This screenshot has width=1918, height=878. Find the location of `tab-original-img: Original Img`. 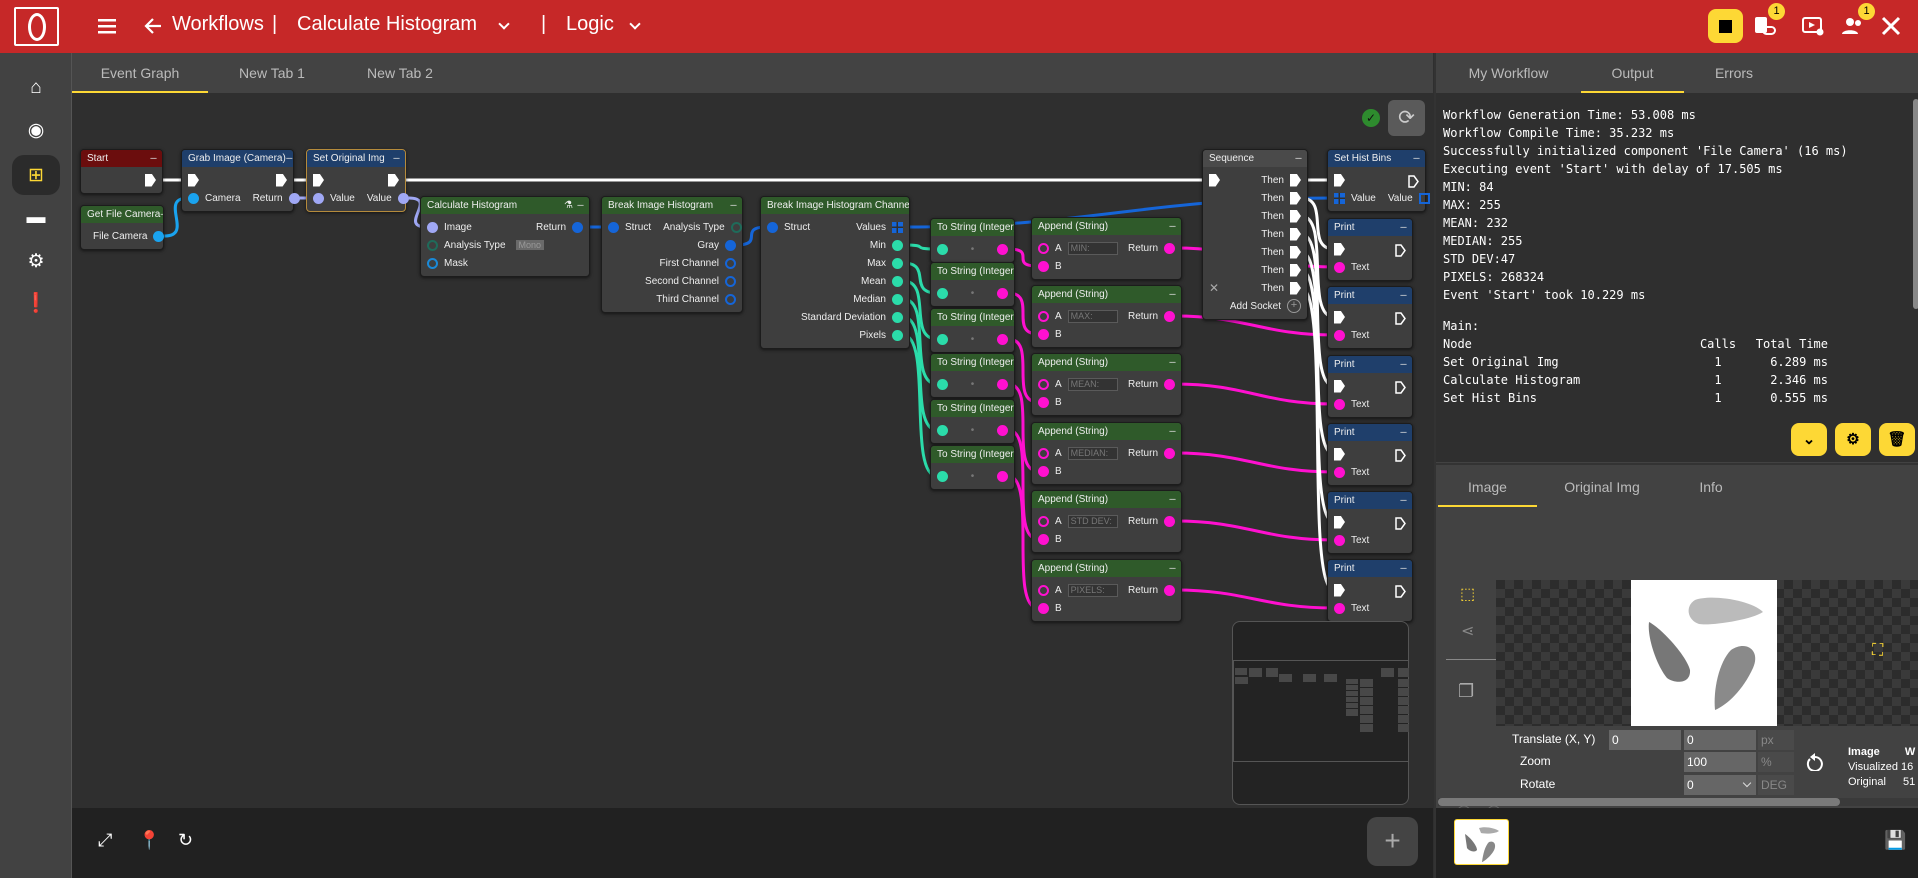

tab-original-img: Original Img is located at coordinates (1602, 487).